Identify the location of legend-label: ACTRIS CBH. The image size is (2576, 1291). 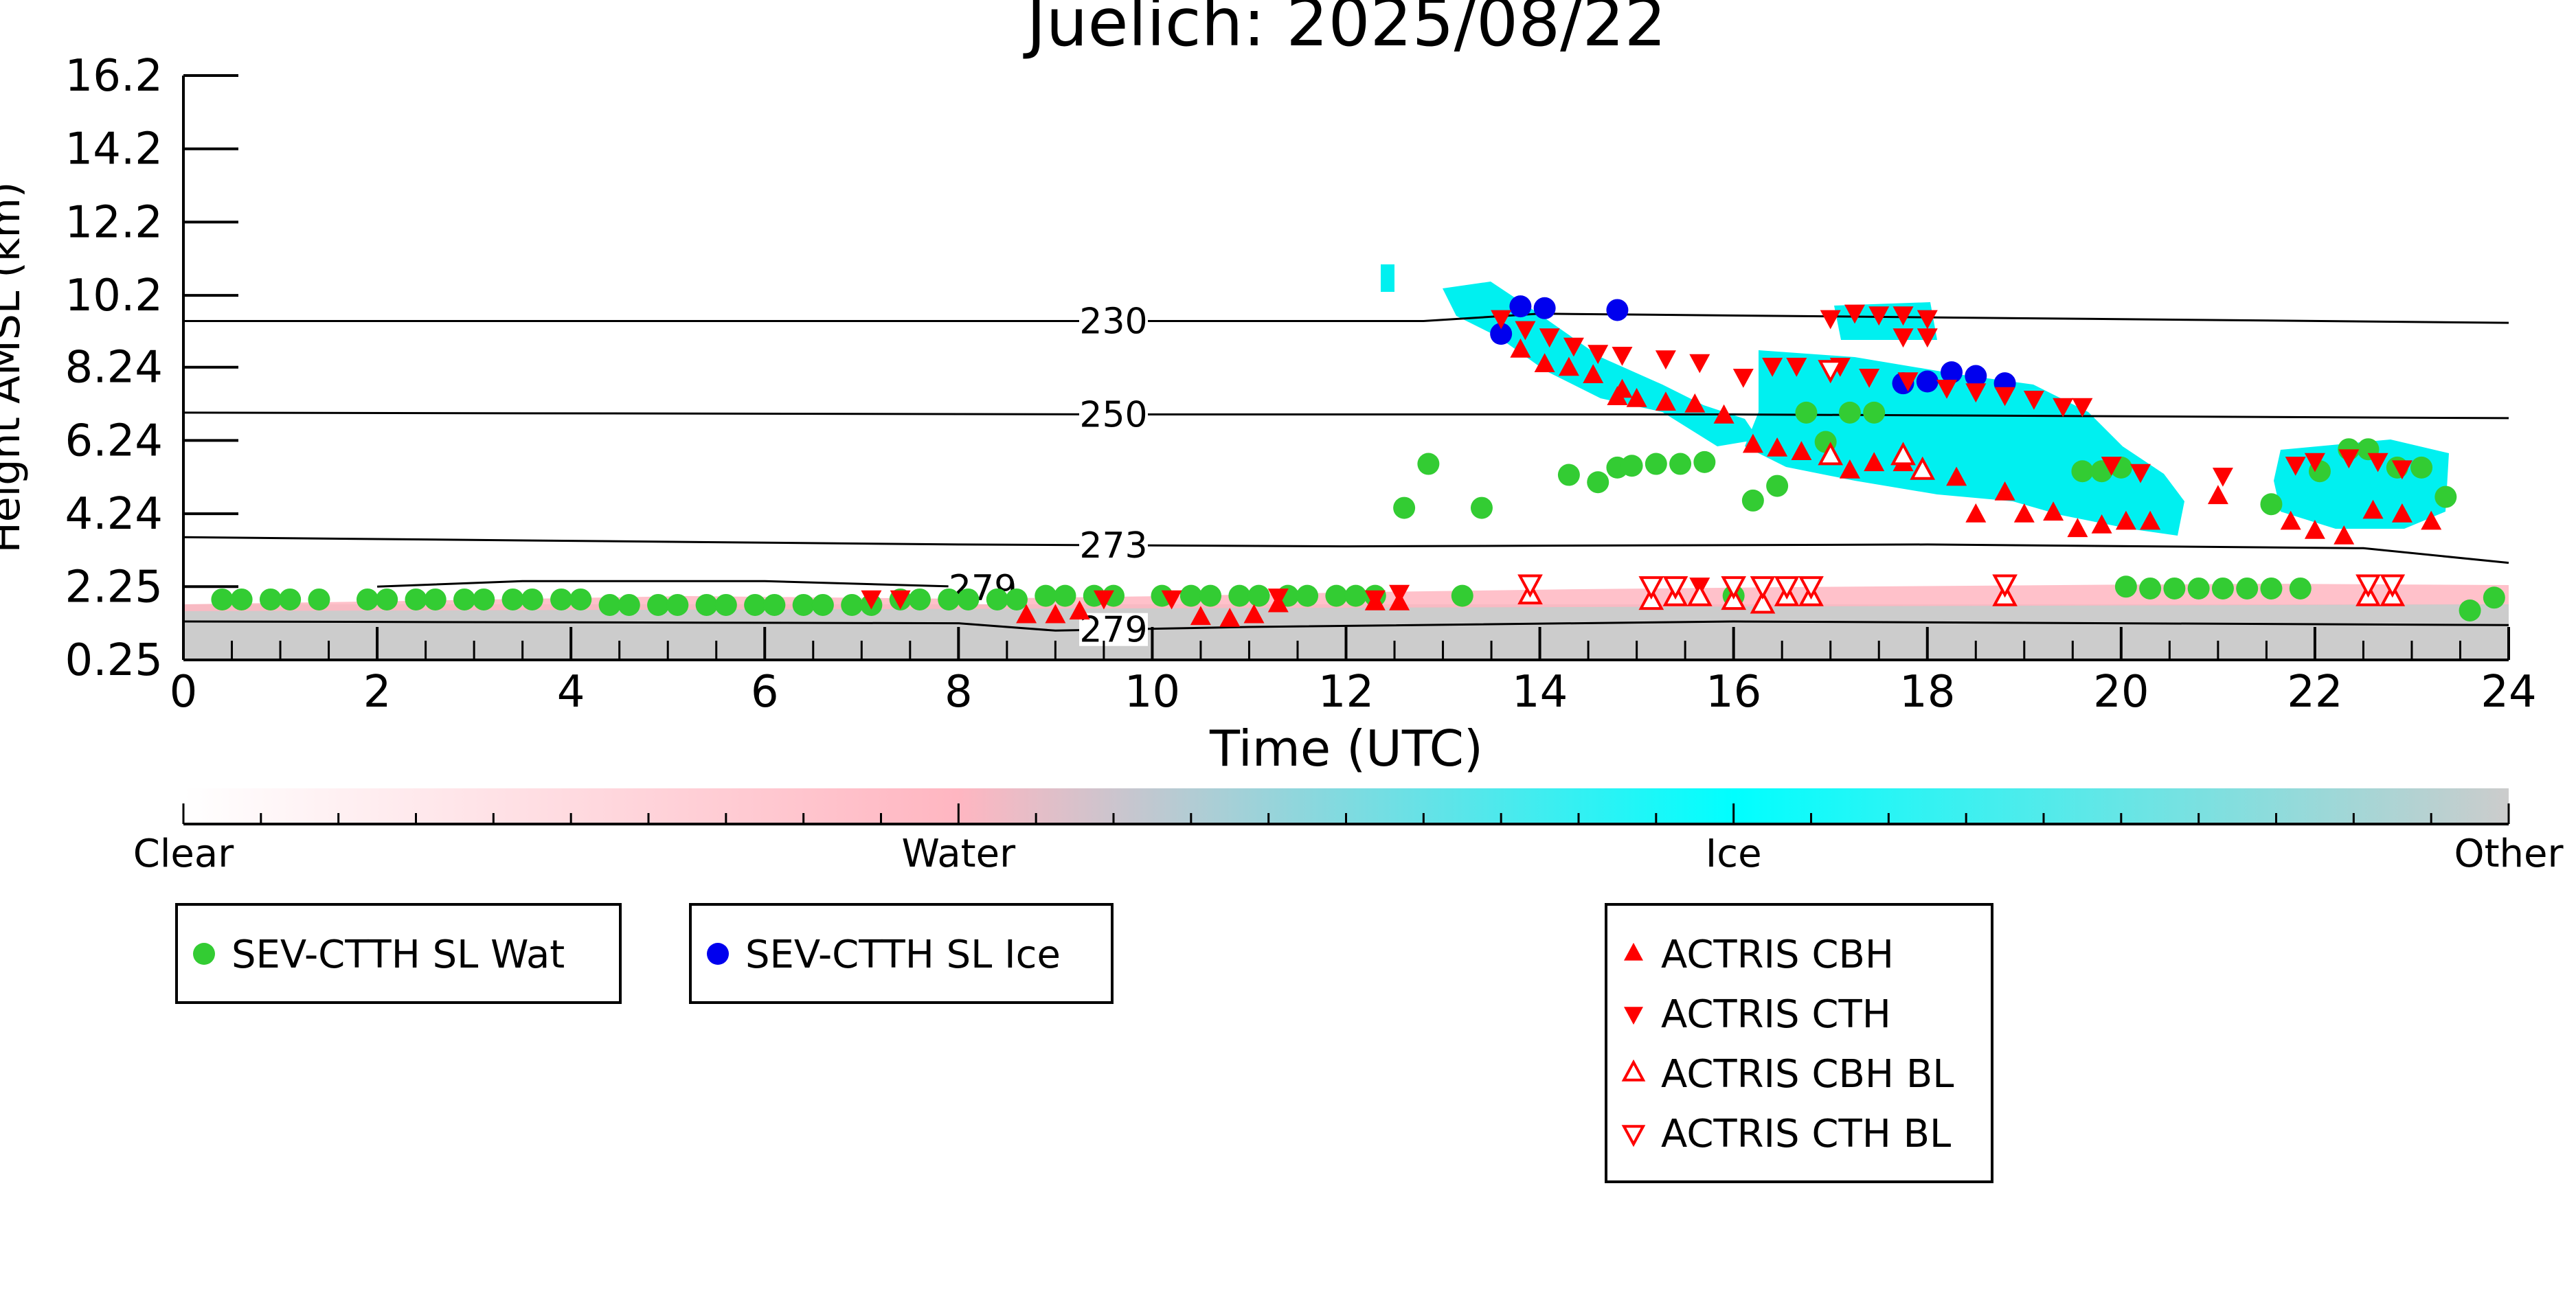
(1777, 955).